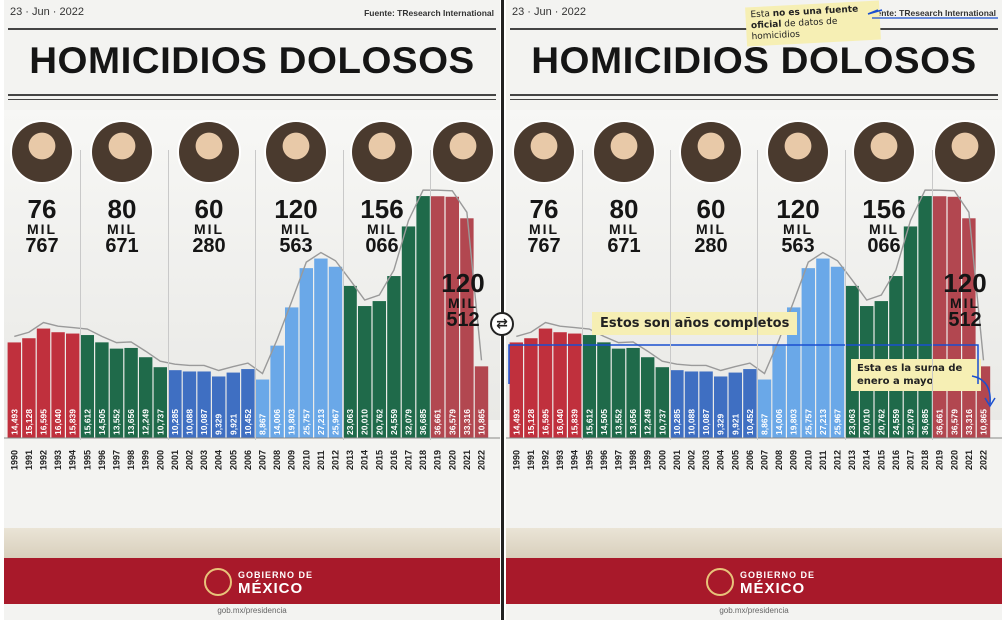 The height and width of the screenshot is (620, 1006). Describe the element at coordinates (677, 460) in the screenshot. I see `year-tick-label: 2001` at that location.